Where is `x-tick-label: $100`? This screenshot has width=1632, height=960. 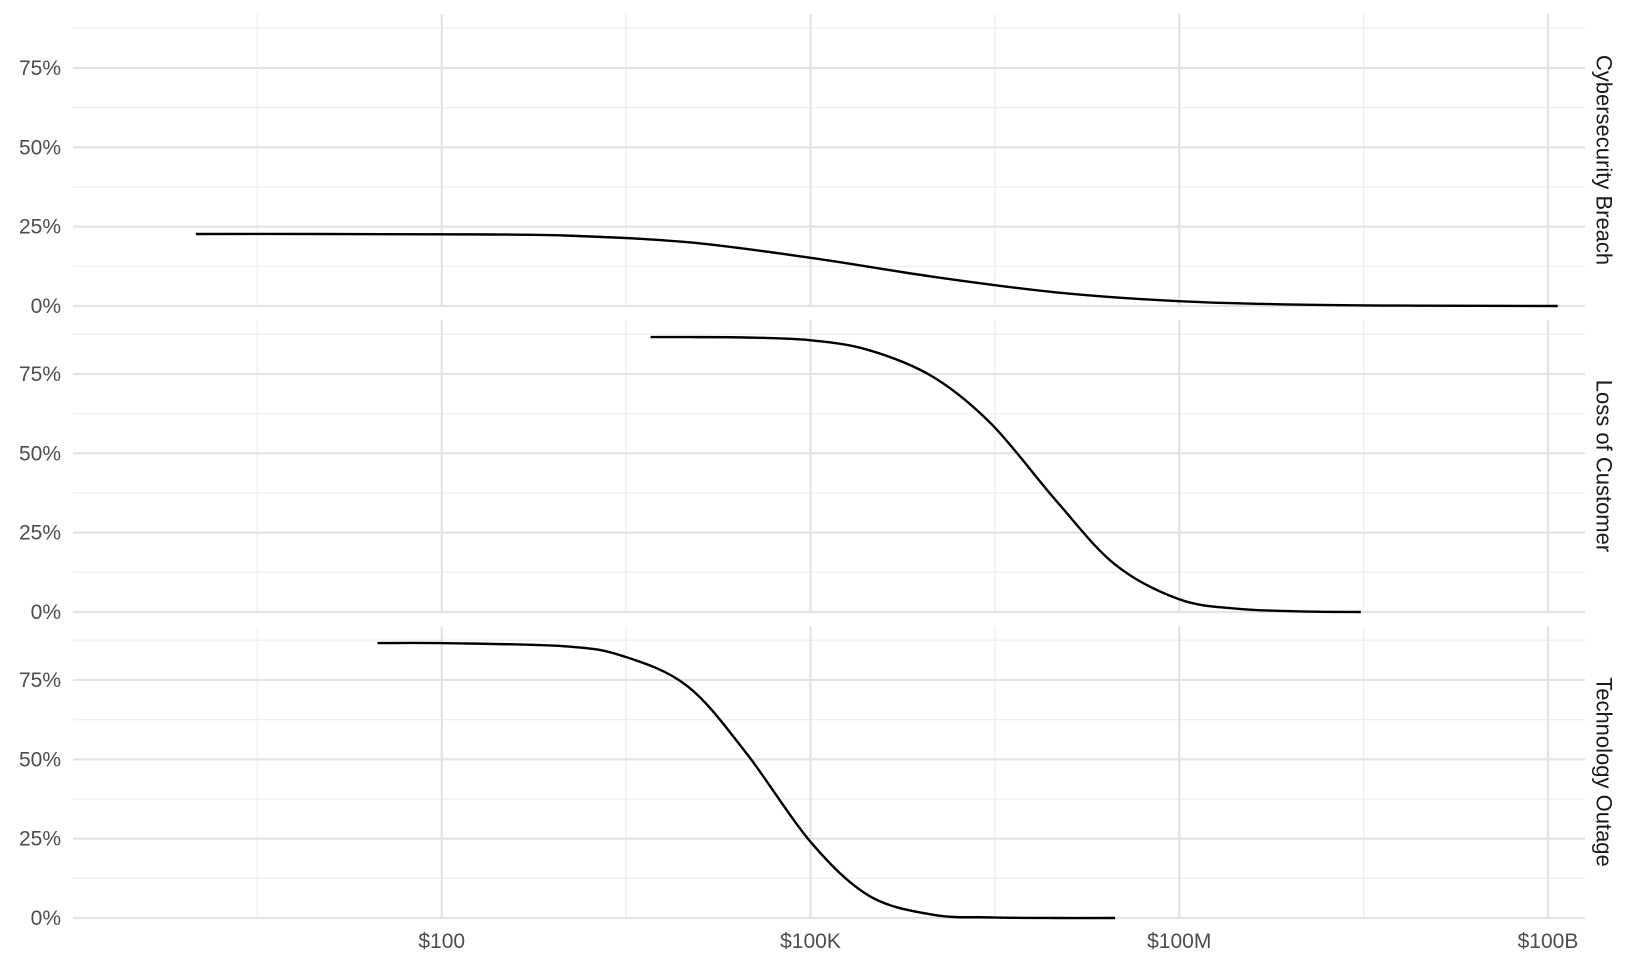 x-tick-label: $100 is located at coordinates (441, 941).